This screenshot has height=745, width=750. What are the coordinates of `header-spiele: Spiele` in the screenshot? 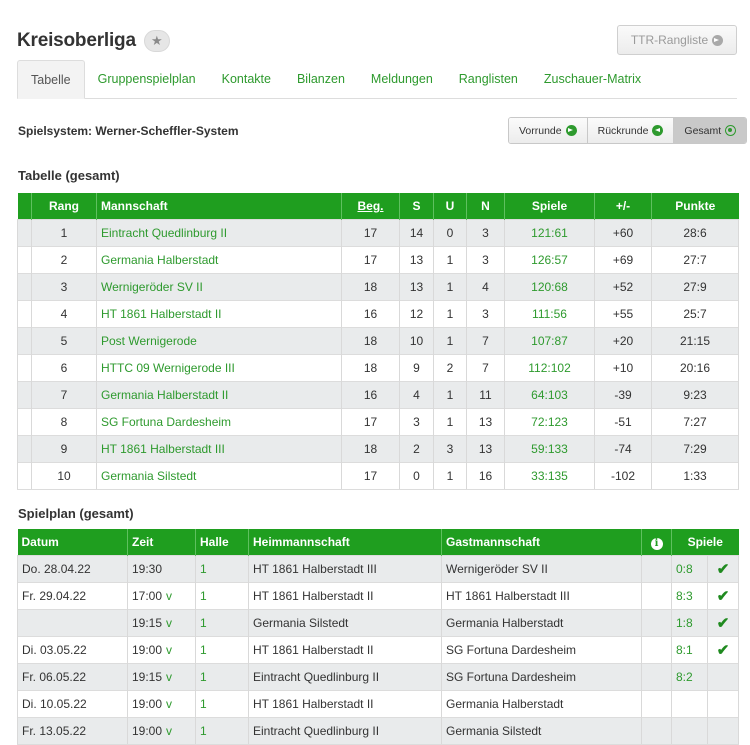 It's located at (549, 206).